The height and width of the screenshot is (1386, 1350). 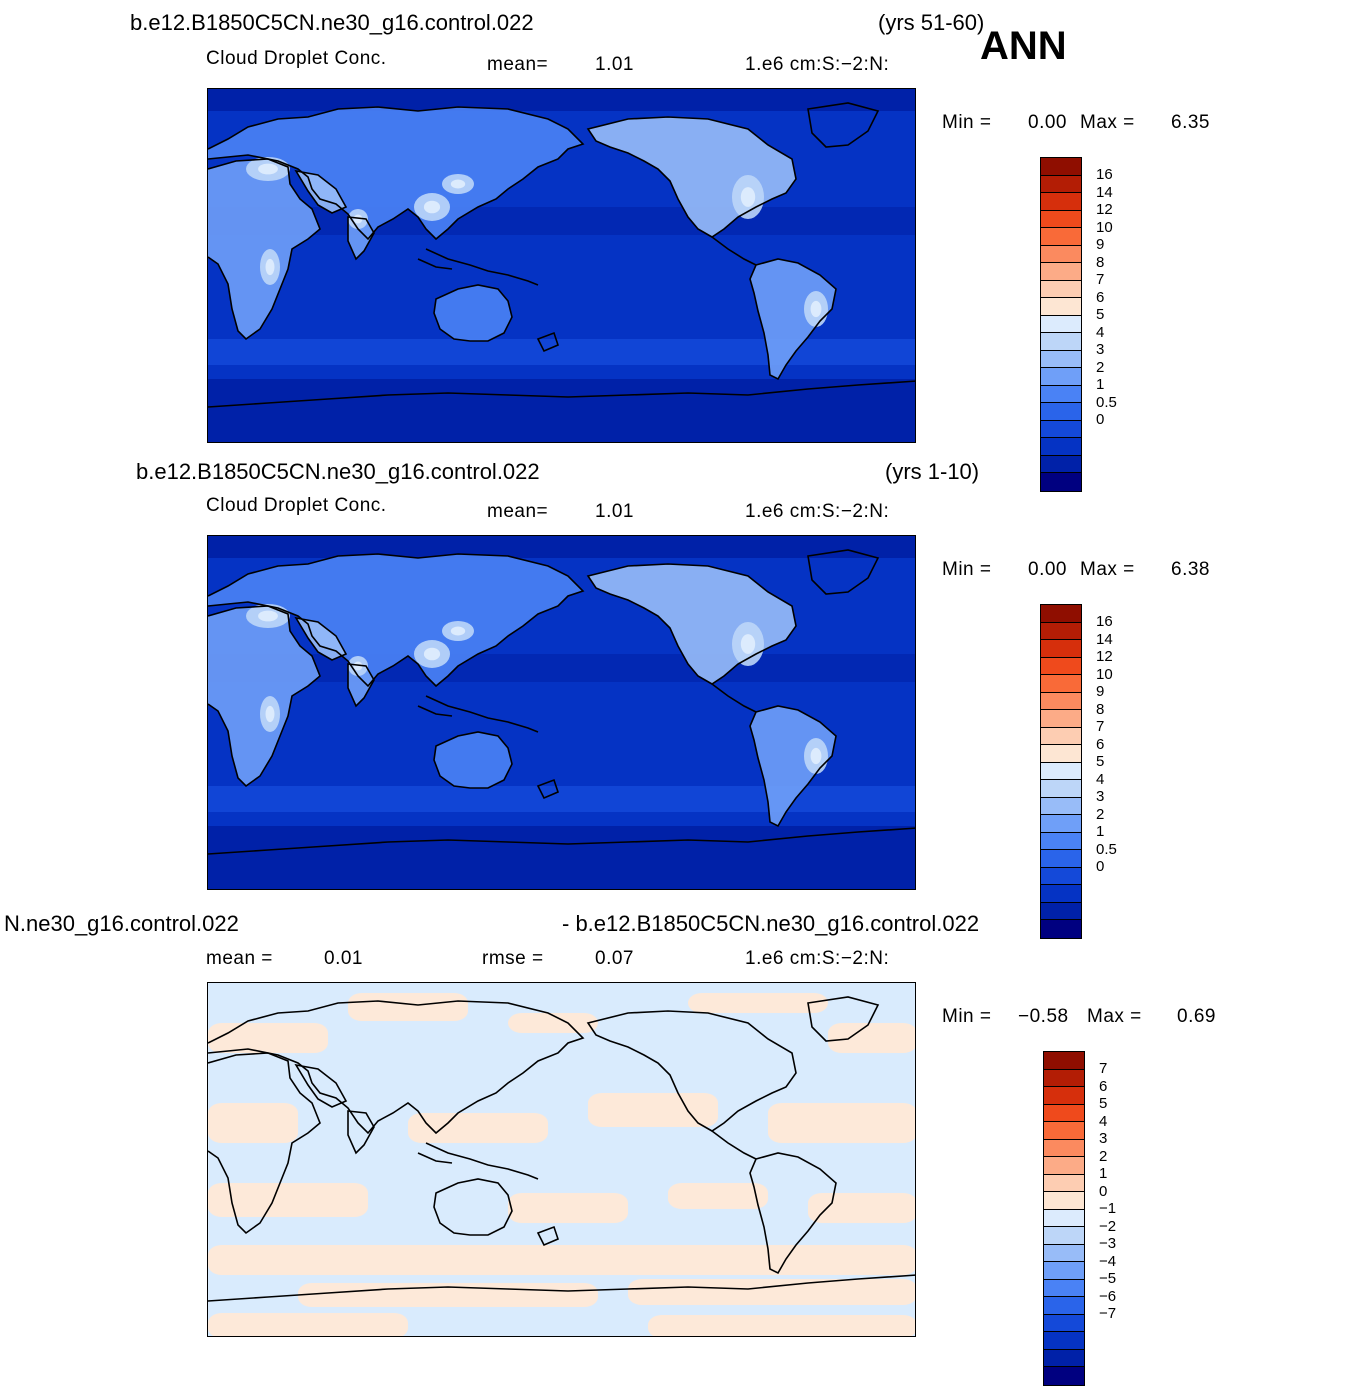 I want to click on panel3-units: 1.e6 cm:S:−2:N:, so click(x=817, y=958).